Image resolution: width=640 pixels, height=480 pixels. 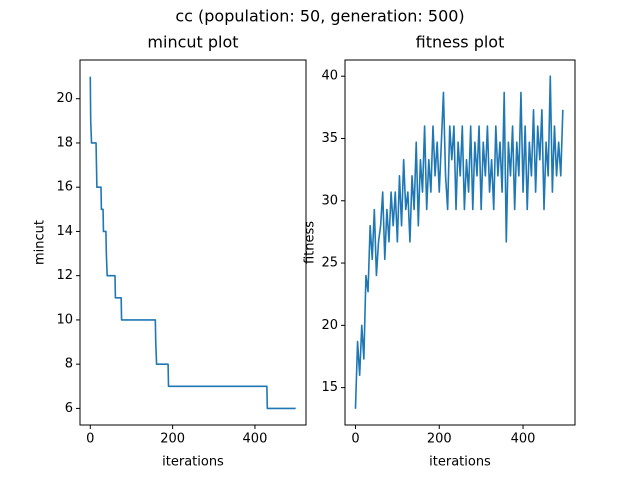 What do you see at coordinates (329, 138) in the screenshot?
I see `y-tick-label: 35` at bounding box center [329, 138].